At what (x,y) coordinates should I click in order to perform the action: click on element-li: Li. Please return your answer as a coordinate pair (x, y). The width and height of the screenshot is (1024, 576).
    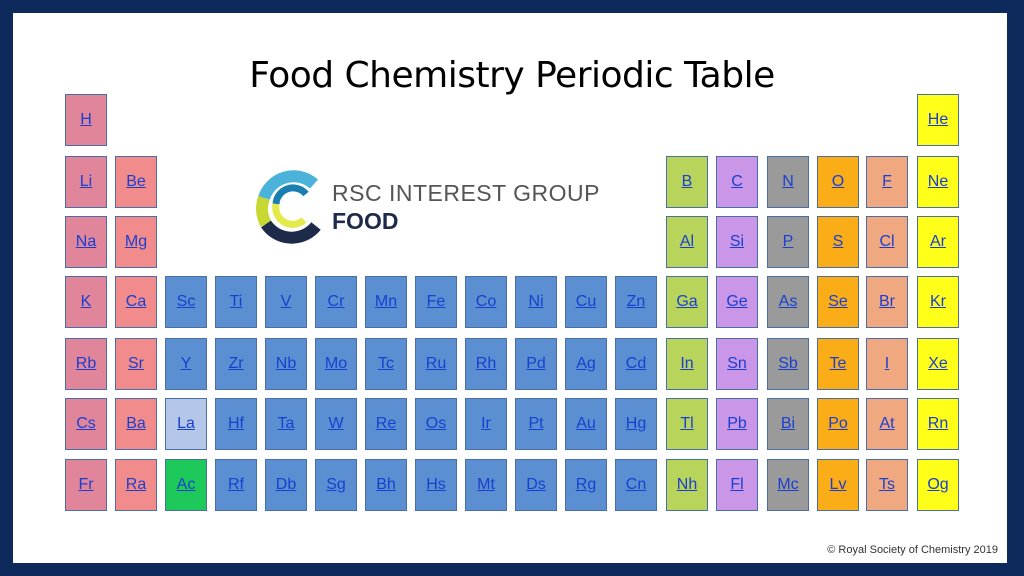
    Looking at the image, I should click on (86, 182).